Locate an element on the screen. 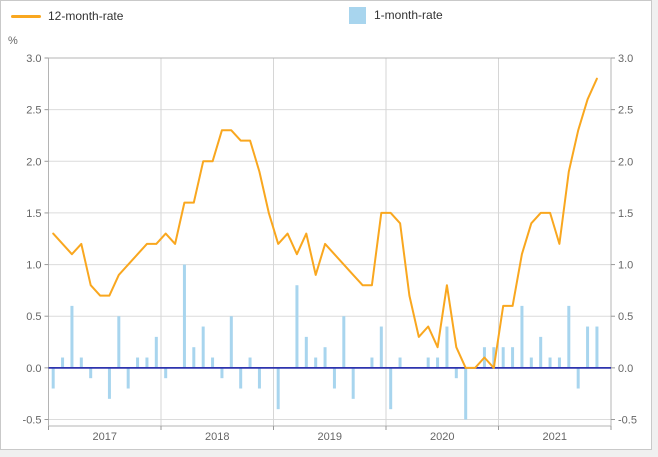 The height and width of the screenshot is (457, 658). y-axis-labels-right: 3.0 2.5 2.0 1.5 1.0 0.5 0.0 -0.5 is located at coordinates (624, 240).